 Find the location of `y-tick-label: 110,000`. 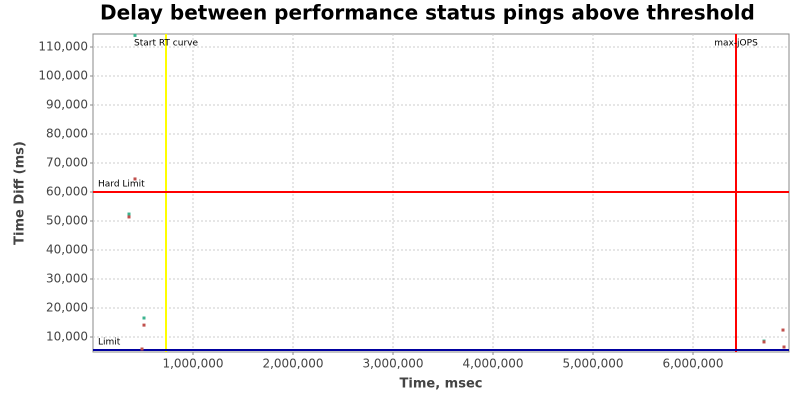

y-tick-label: 110,000 is located at coordinates (63, 46).